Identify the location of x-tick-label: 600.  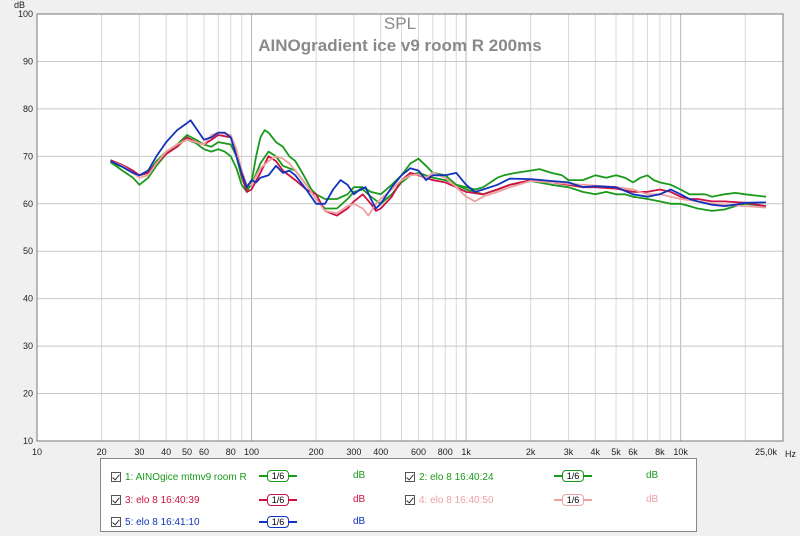
(418, 452).